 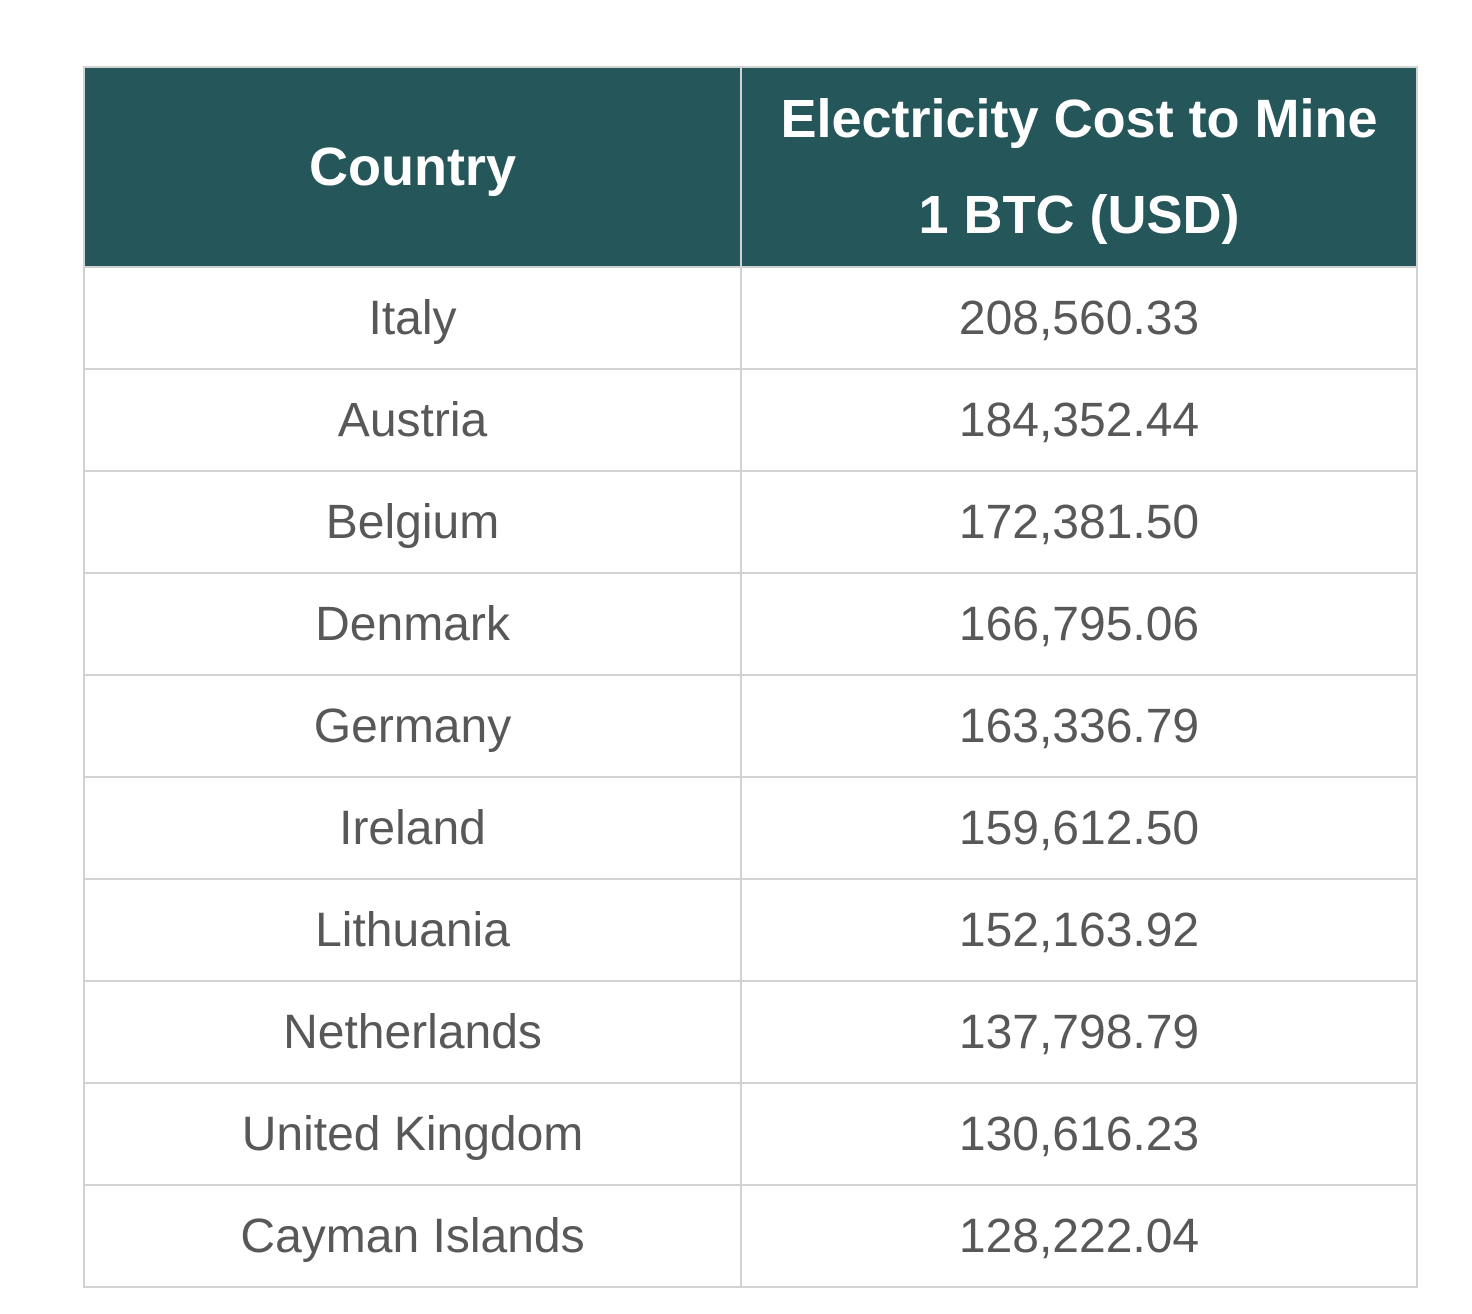 I want to click on cost-cell: 159,612.50, so click(x=1079, y=828).